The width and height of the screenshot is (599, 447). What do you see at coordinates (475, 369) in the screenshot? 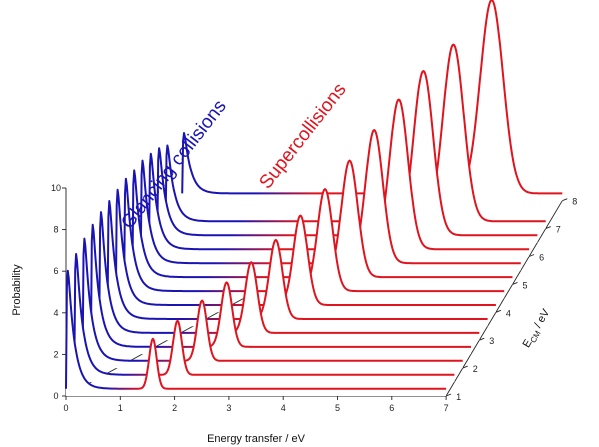
I see `z-tick-label: 2` at bounding box center [475, 369].